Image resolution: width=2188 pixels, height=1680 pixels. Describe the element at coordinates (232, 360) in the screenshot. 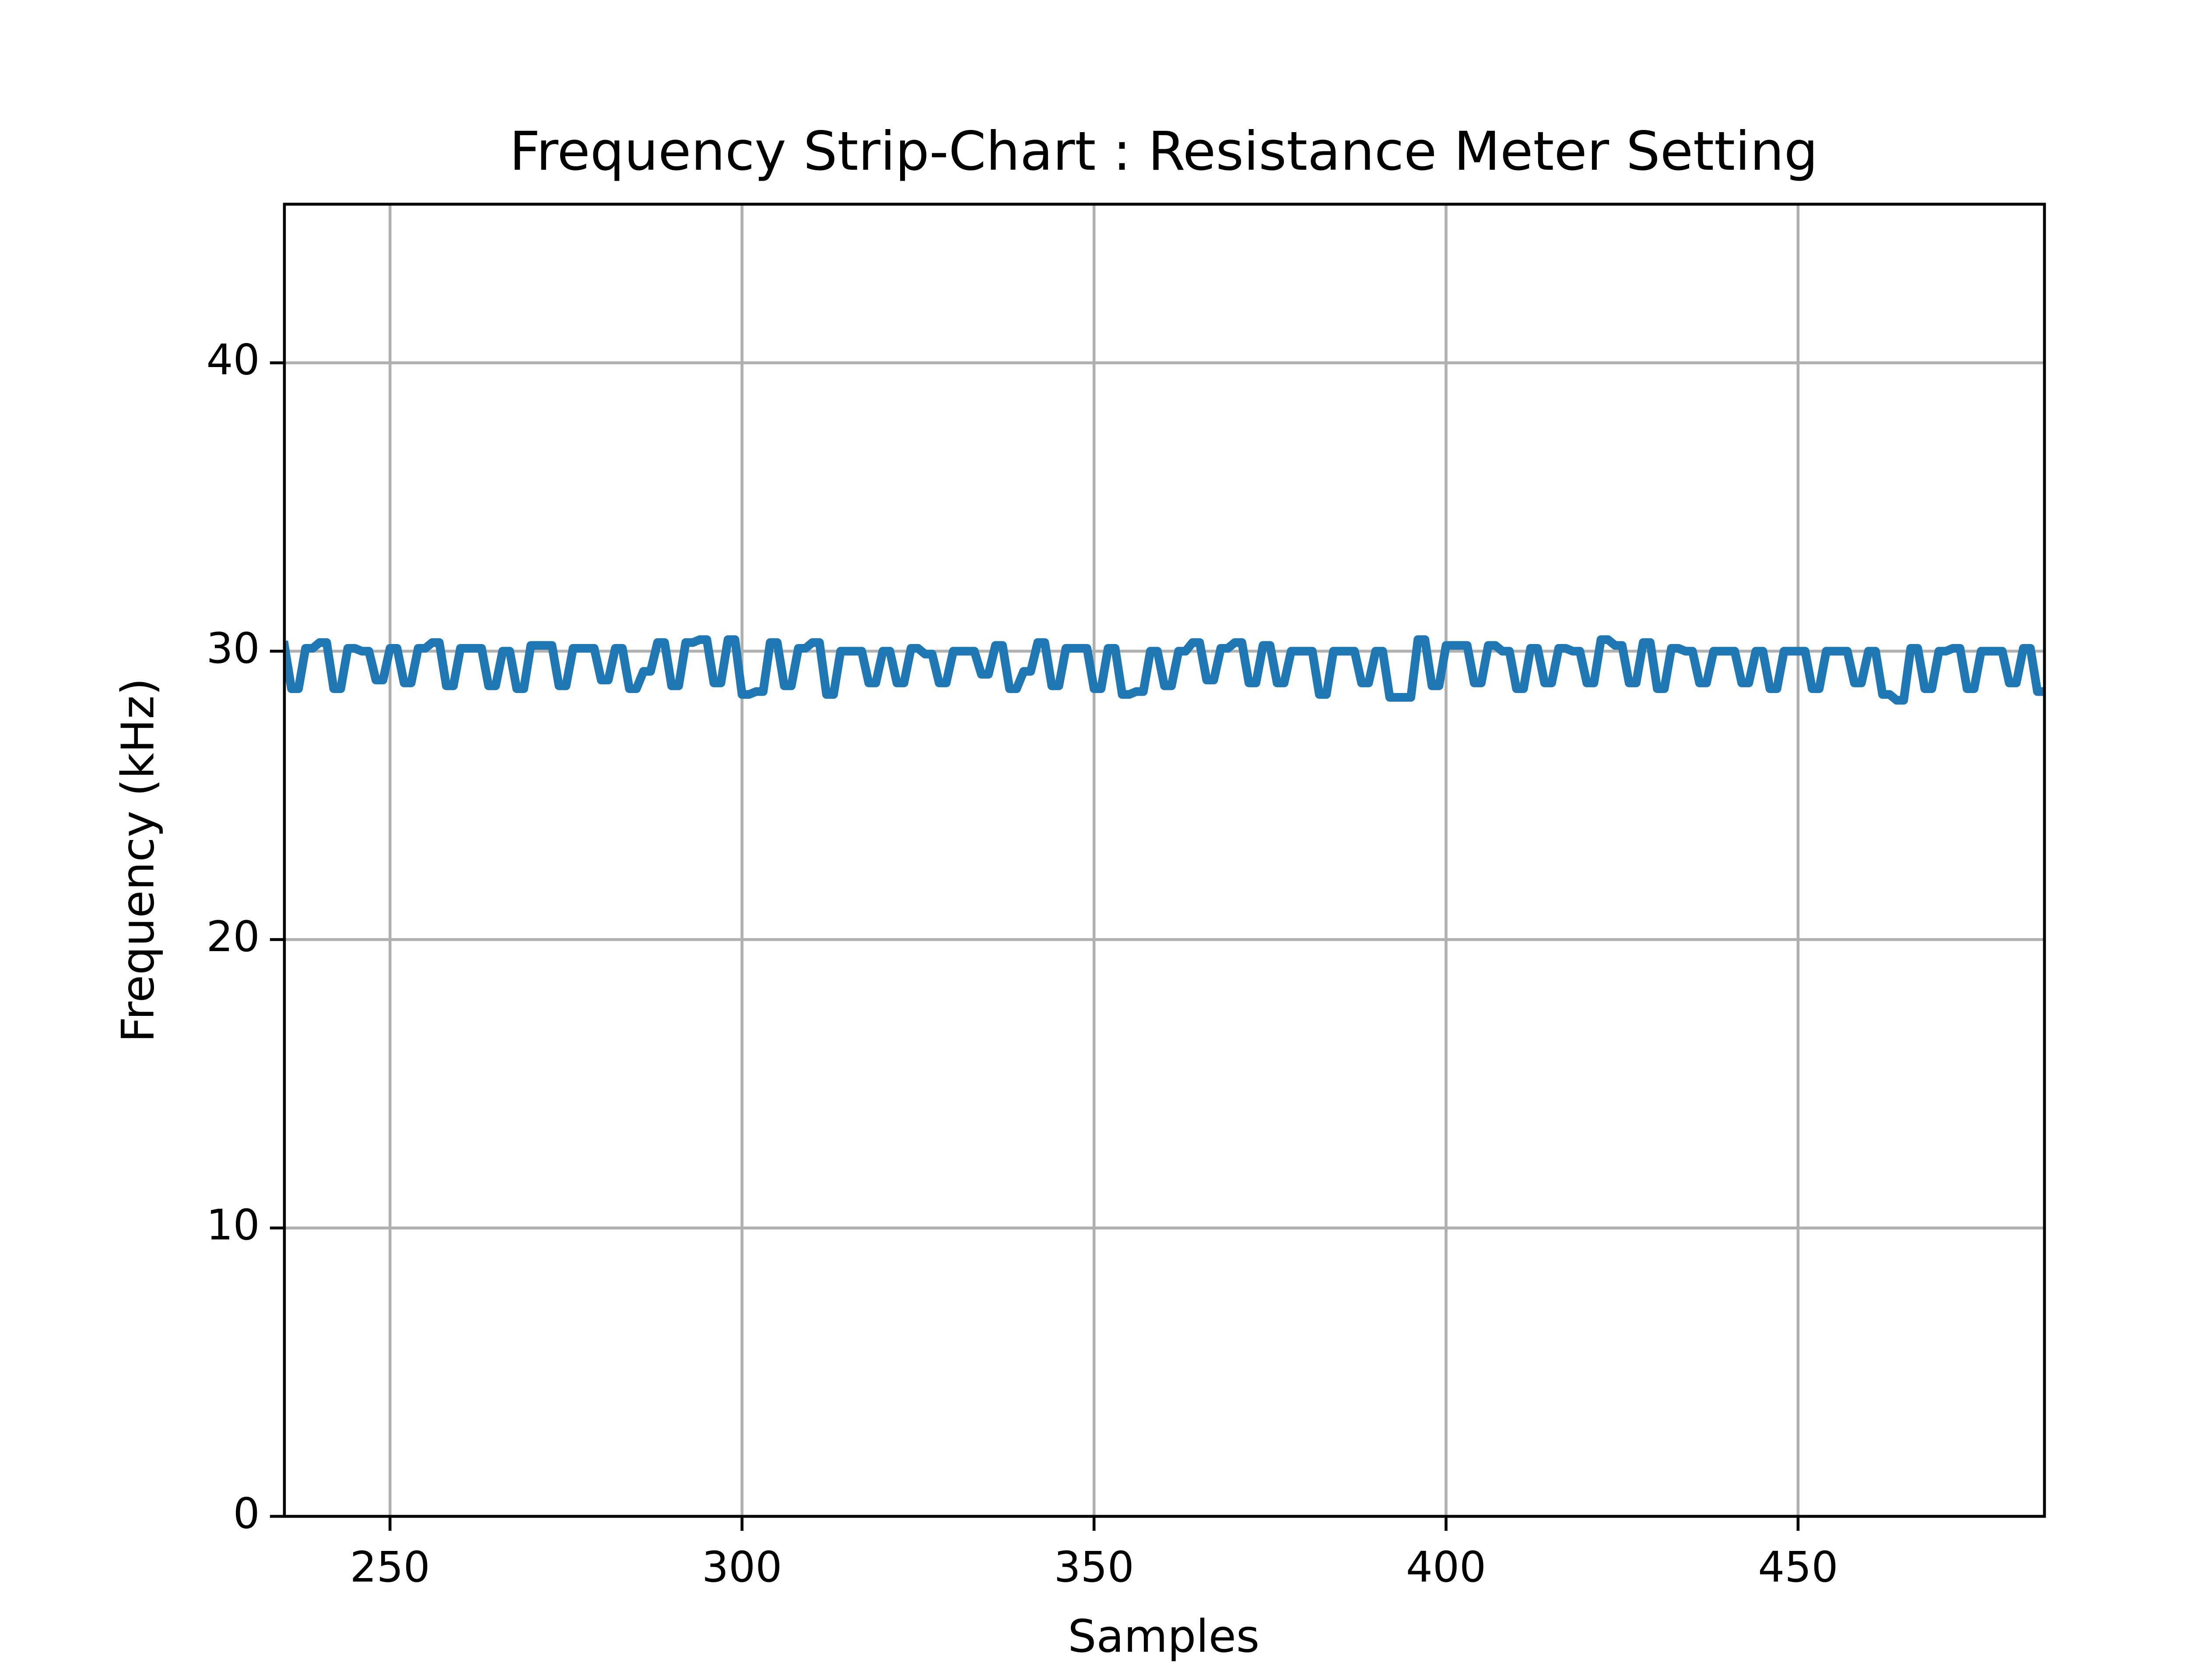

I see `y-tick-label: 40` at that location.